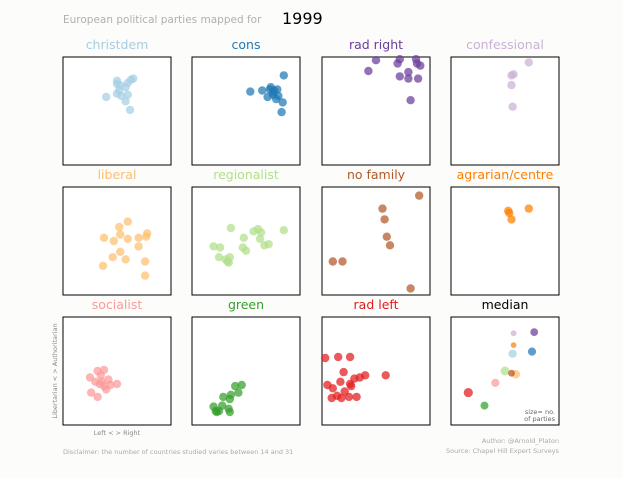 Image resolution: width=623 pixels, height=478 pixels. I want to click on panel-title-socialist: socialist, so click(117, 304).